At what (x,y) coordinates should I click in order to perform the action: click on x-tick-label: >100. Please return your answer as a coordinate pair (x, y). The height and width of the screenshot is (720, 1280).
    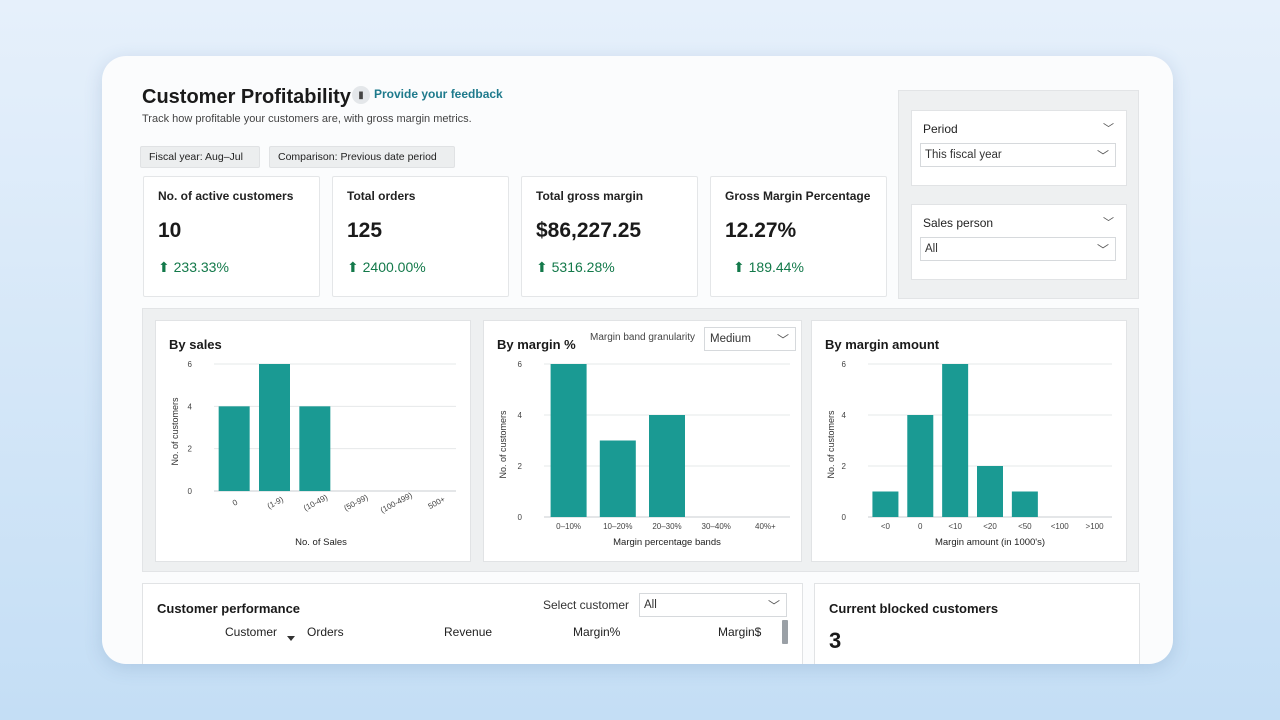
    Looking at the image, I should click on (1095, 526).